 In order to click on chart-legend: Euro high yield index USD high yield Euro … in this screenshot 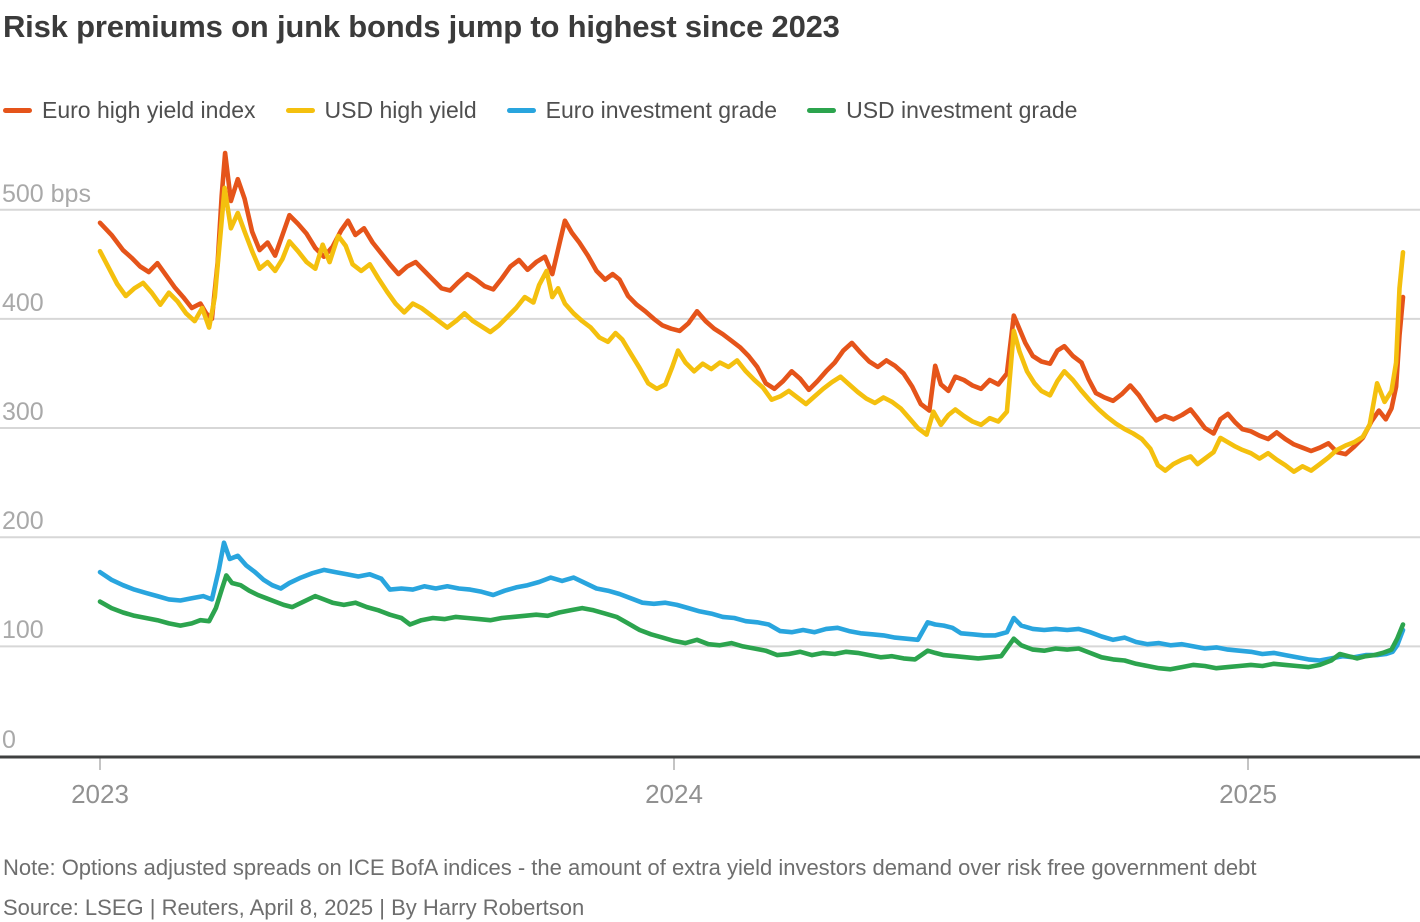, I will do `click(540, 110)`.